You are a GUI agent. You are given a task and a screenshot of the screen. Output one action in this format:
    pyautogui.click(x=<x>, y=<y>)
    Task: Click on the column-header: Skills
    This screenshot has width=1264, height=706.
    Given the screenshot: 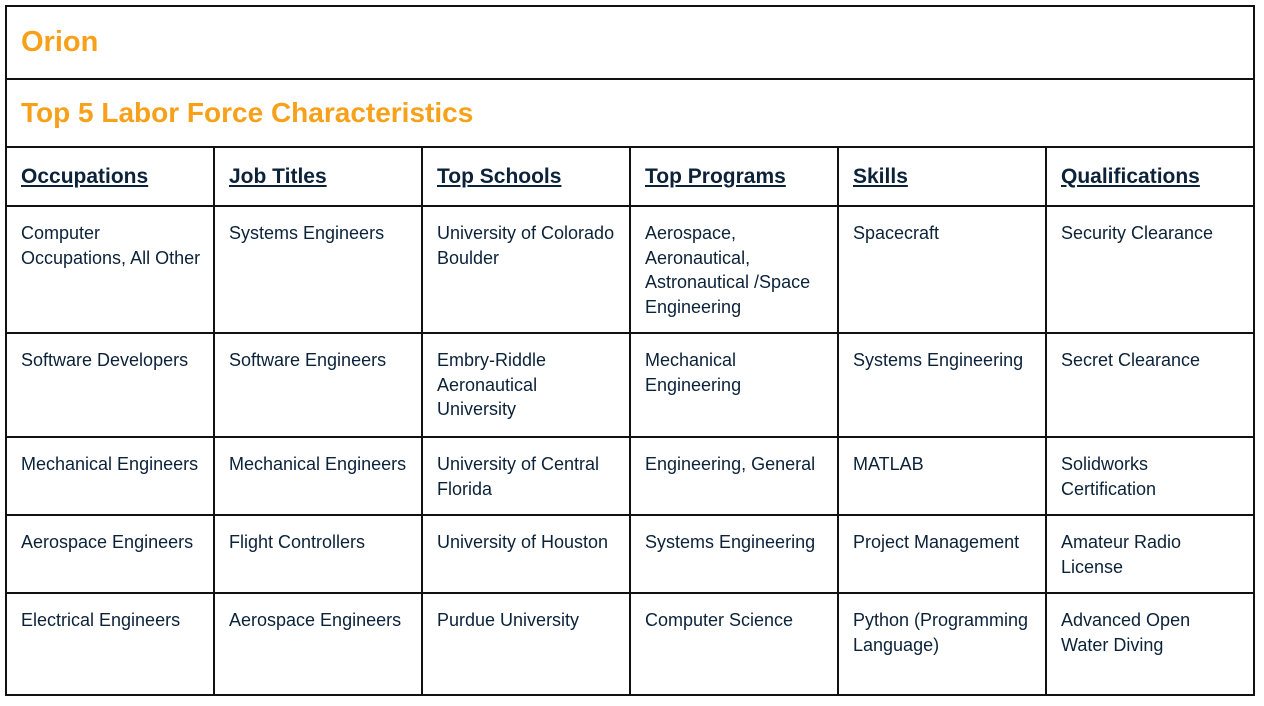 What is the action you would take?
    pyautogui.click(x=942, y=176)
    